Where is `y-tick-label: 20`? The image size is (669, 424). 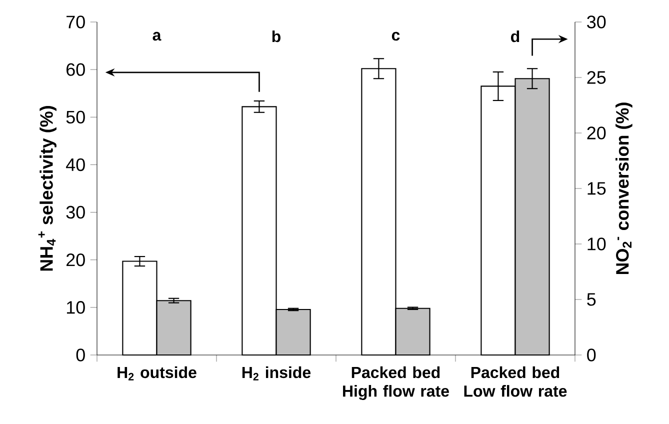
y-tick-label: 20 is located at coordinates (75, 259).